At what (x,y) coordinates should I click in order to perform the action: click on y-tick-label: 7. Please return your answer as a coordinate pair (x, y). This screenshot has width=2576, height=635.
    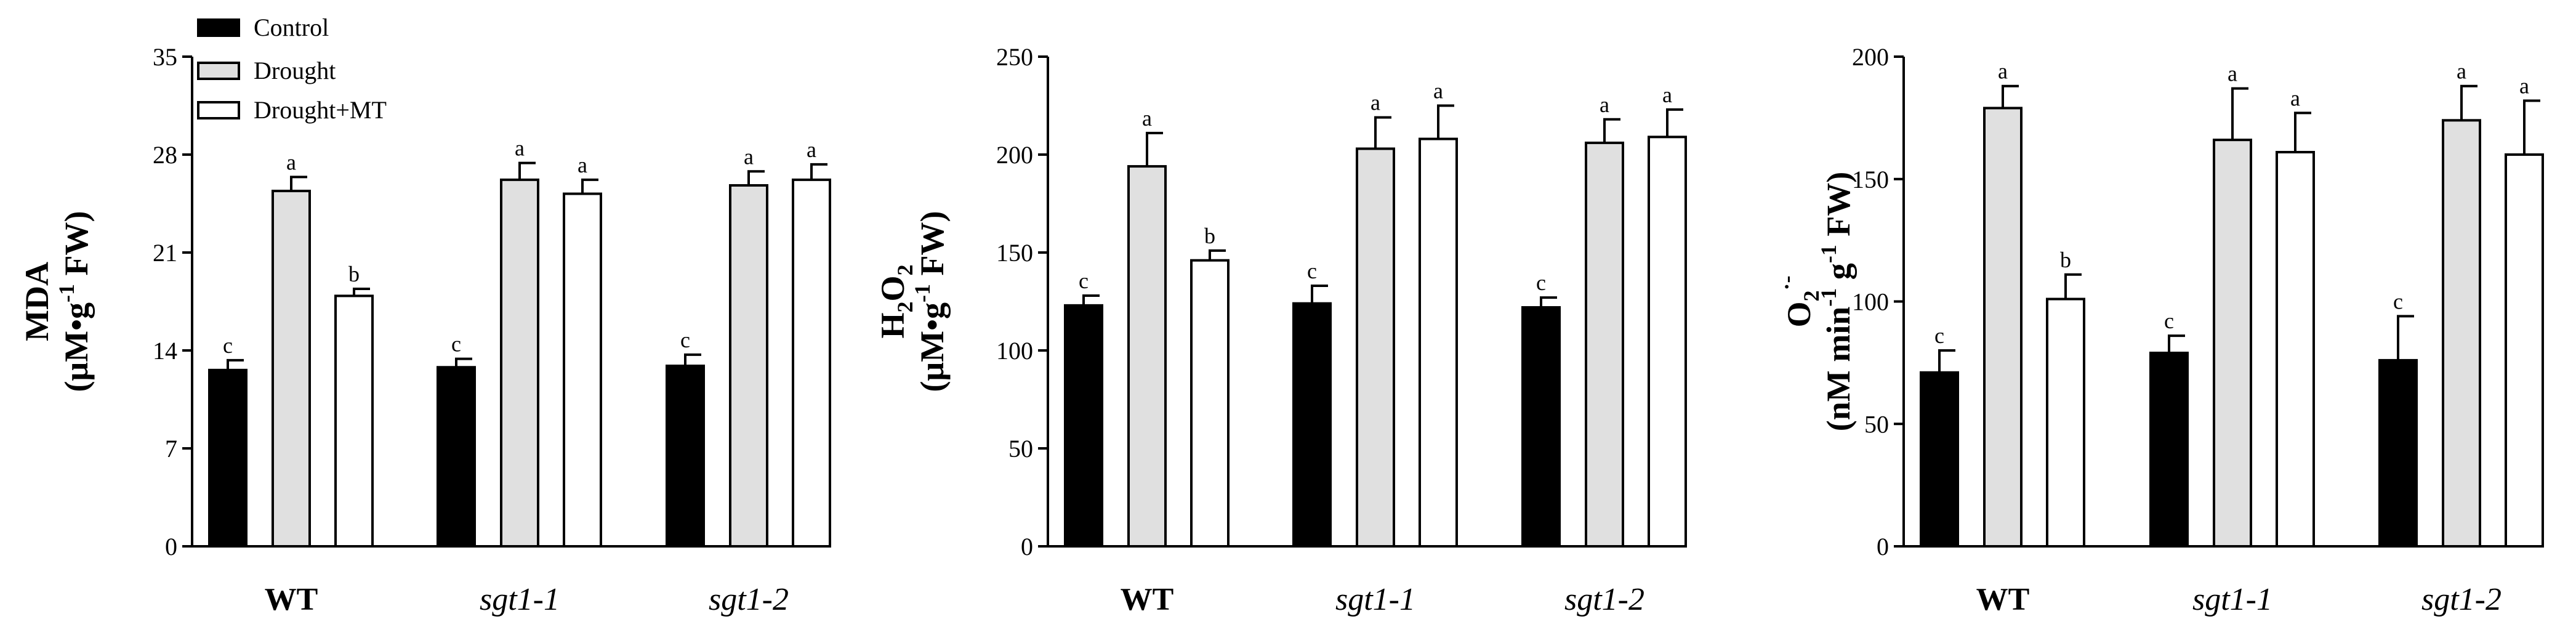
    Looking at the image, I should click on (171, 449).